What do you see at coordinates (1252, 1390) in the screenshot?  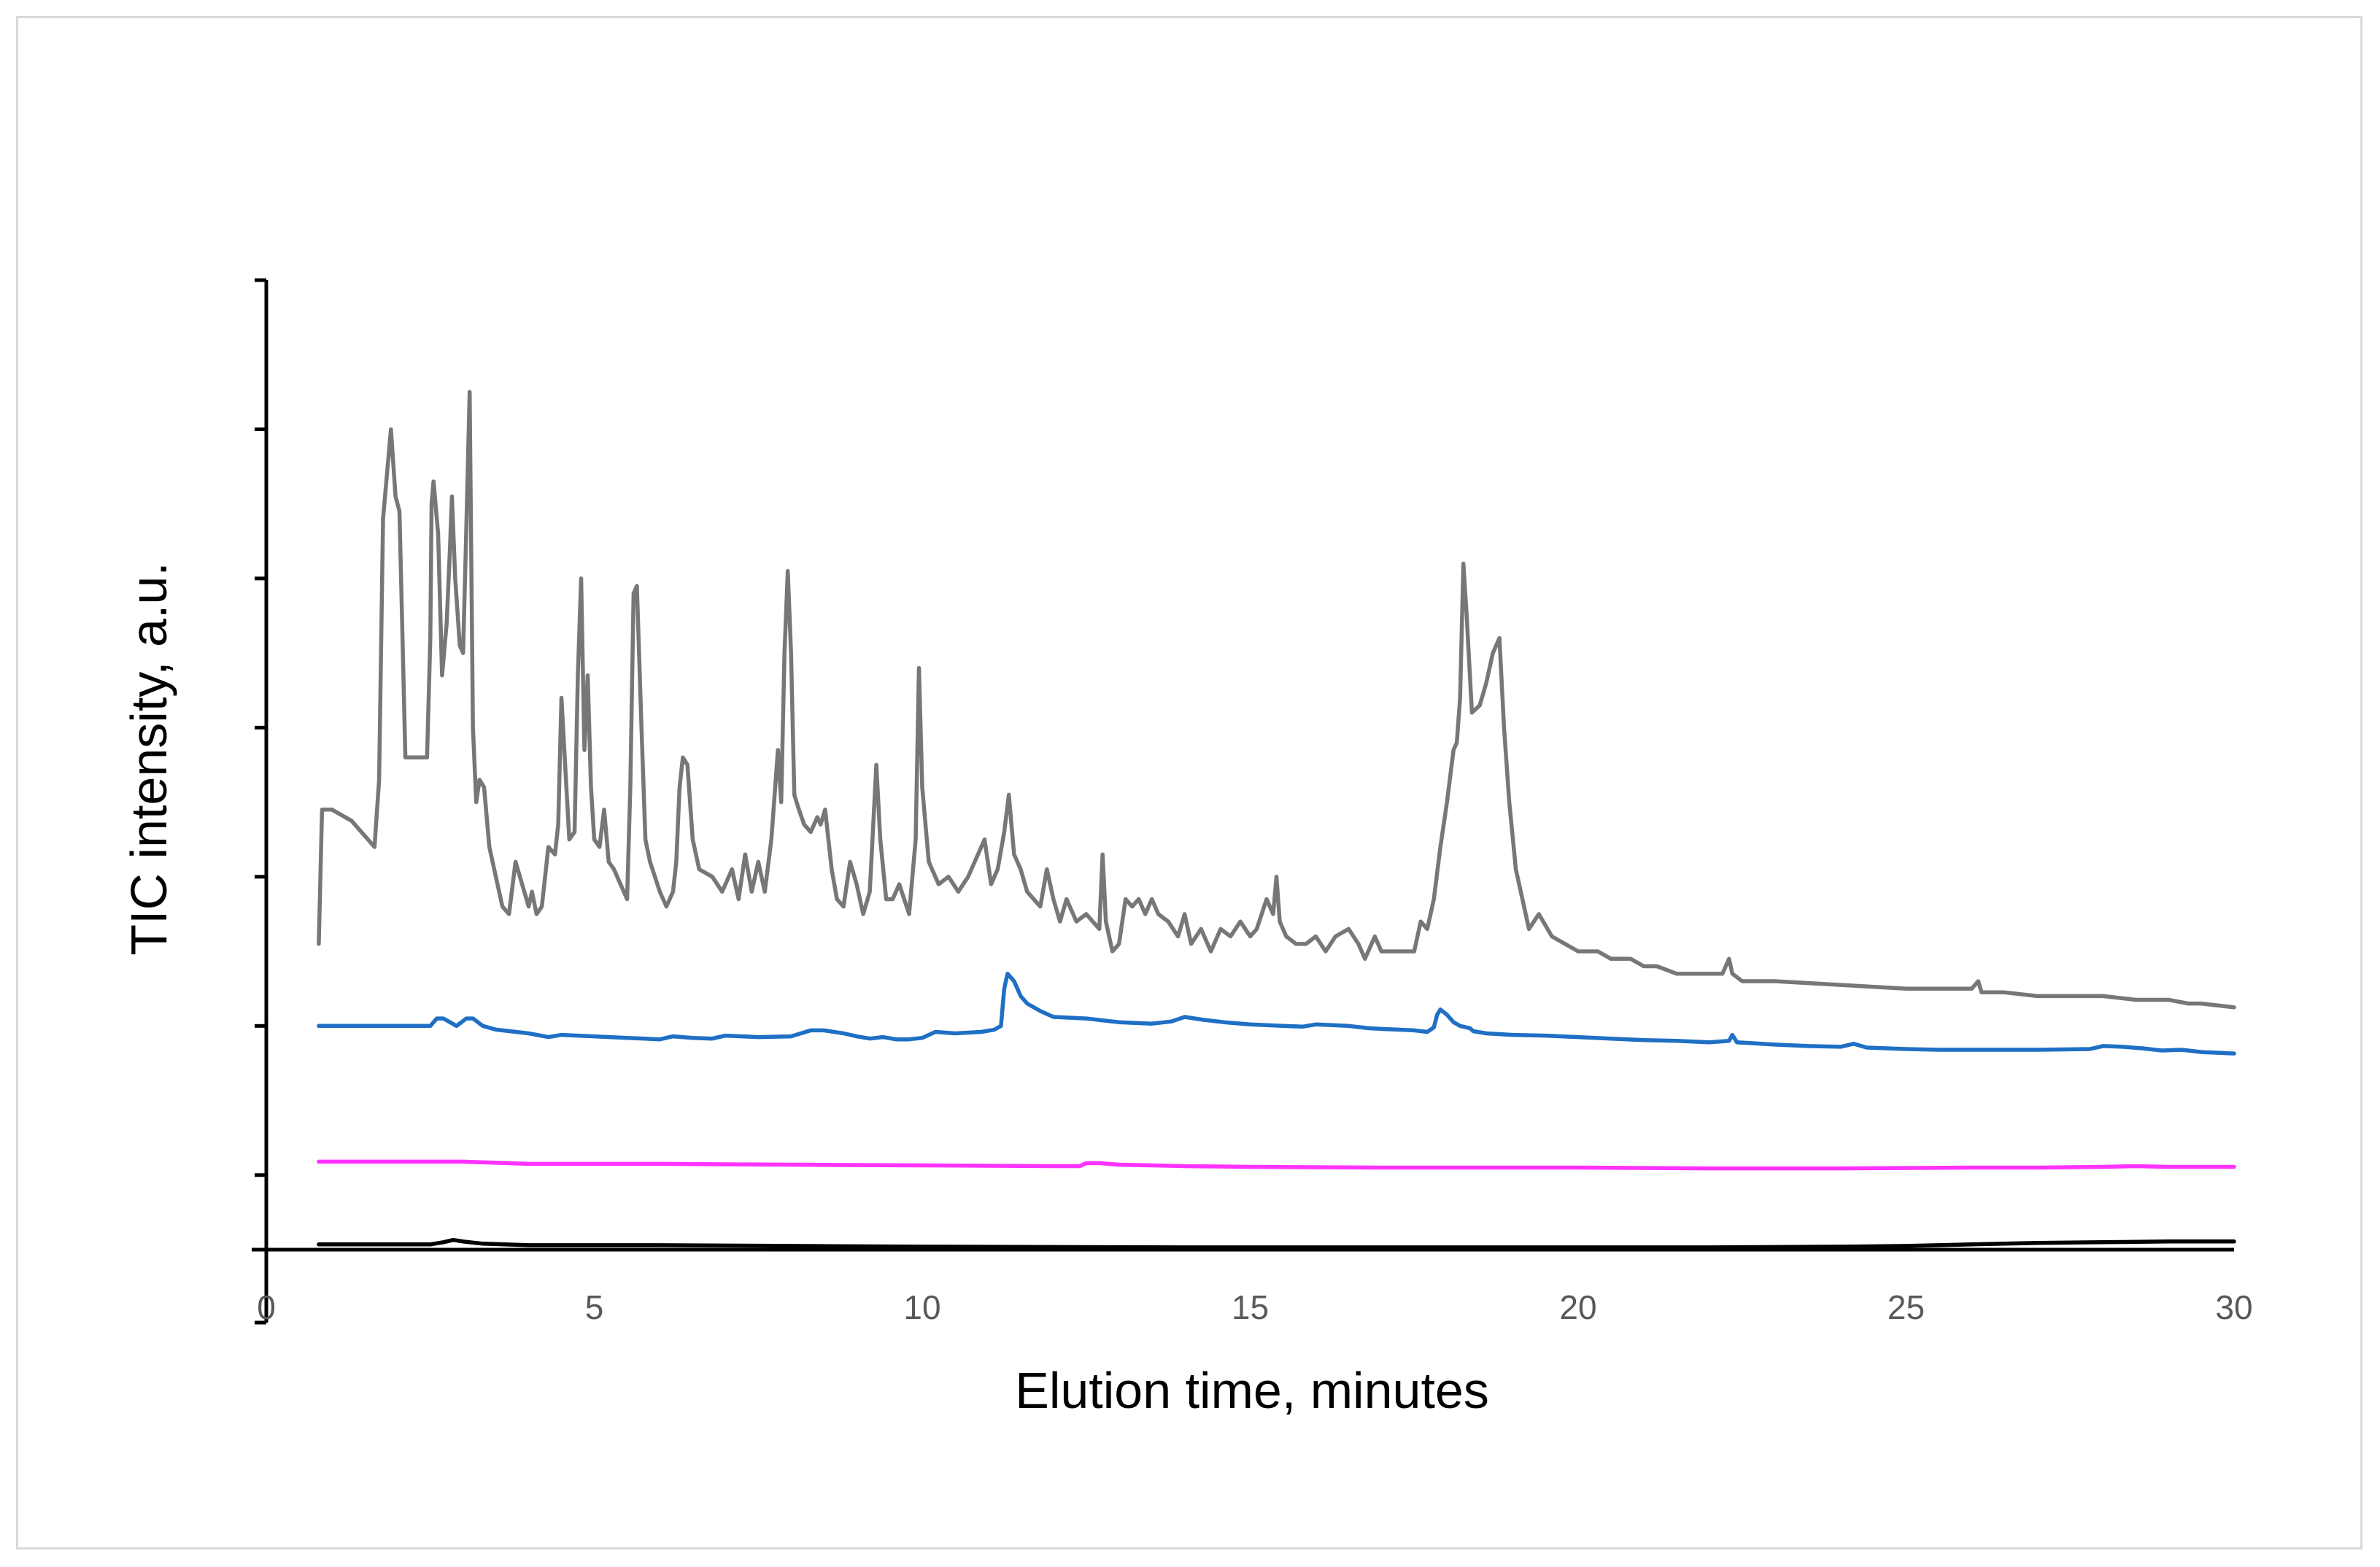 I see `x-axis-title: Elution time, minutes` at bounding box center [1252, 1390].